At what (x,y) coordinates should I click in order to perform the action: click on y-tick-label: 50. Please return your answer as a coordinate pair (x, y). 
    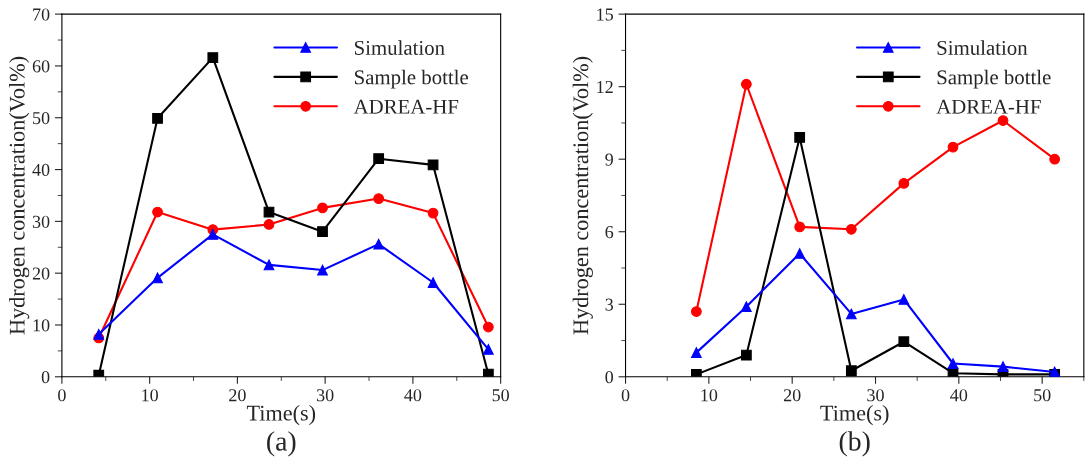
    Looking at the image, I should click on (41, 118).